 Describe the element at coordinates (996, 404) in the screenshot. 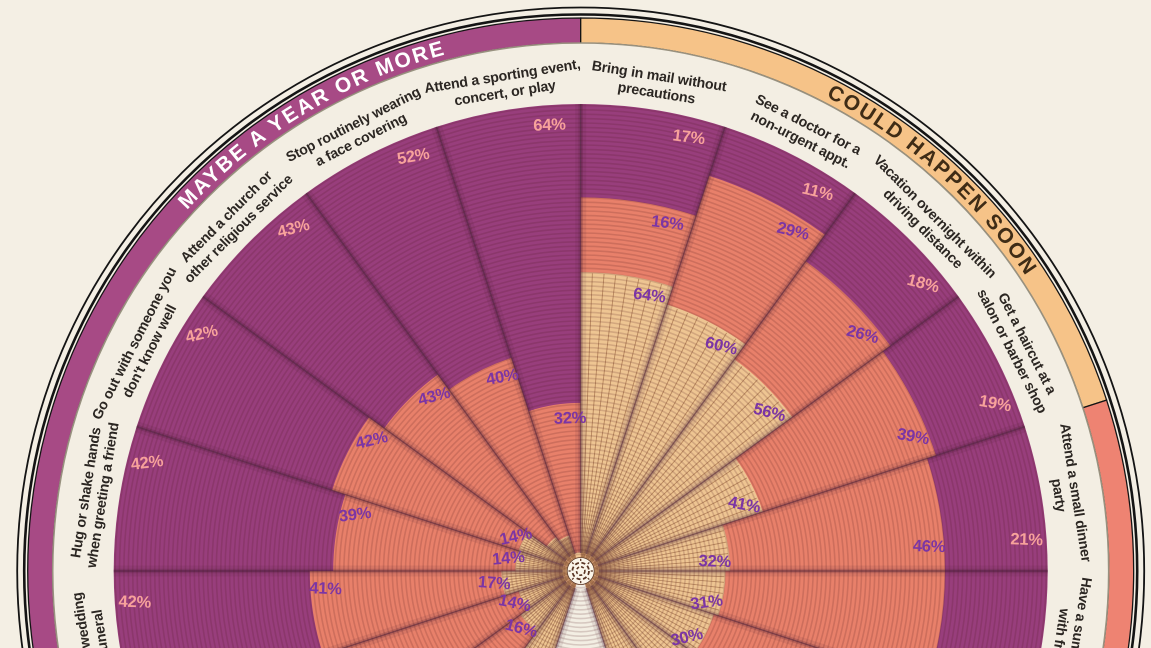

I see `pct-label-haircut-year: 19%` at that location.